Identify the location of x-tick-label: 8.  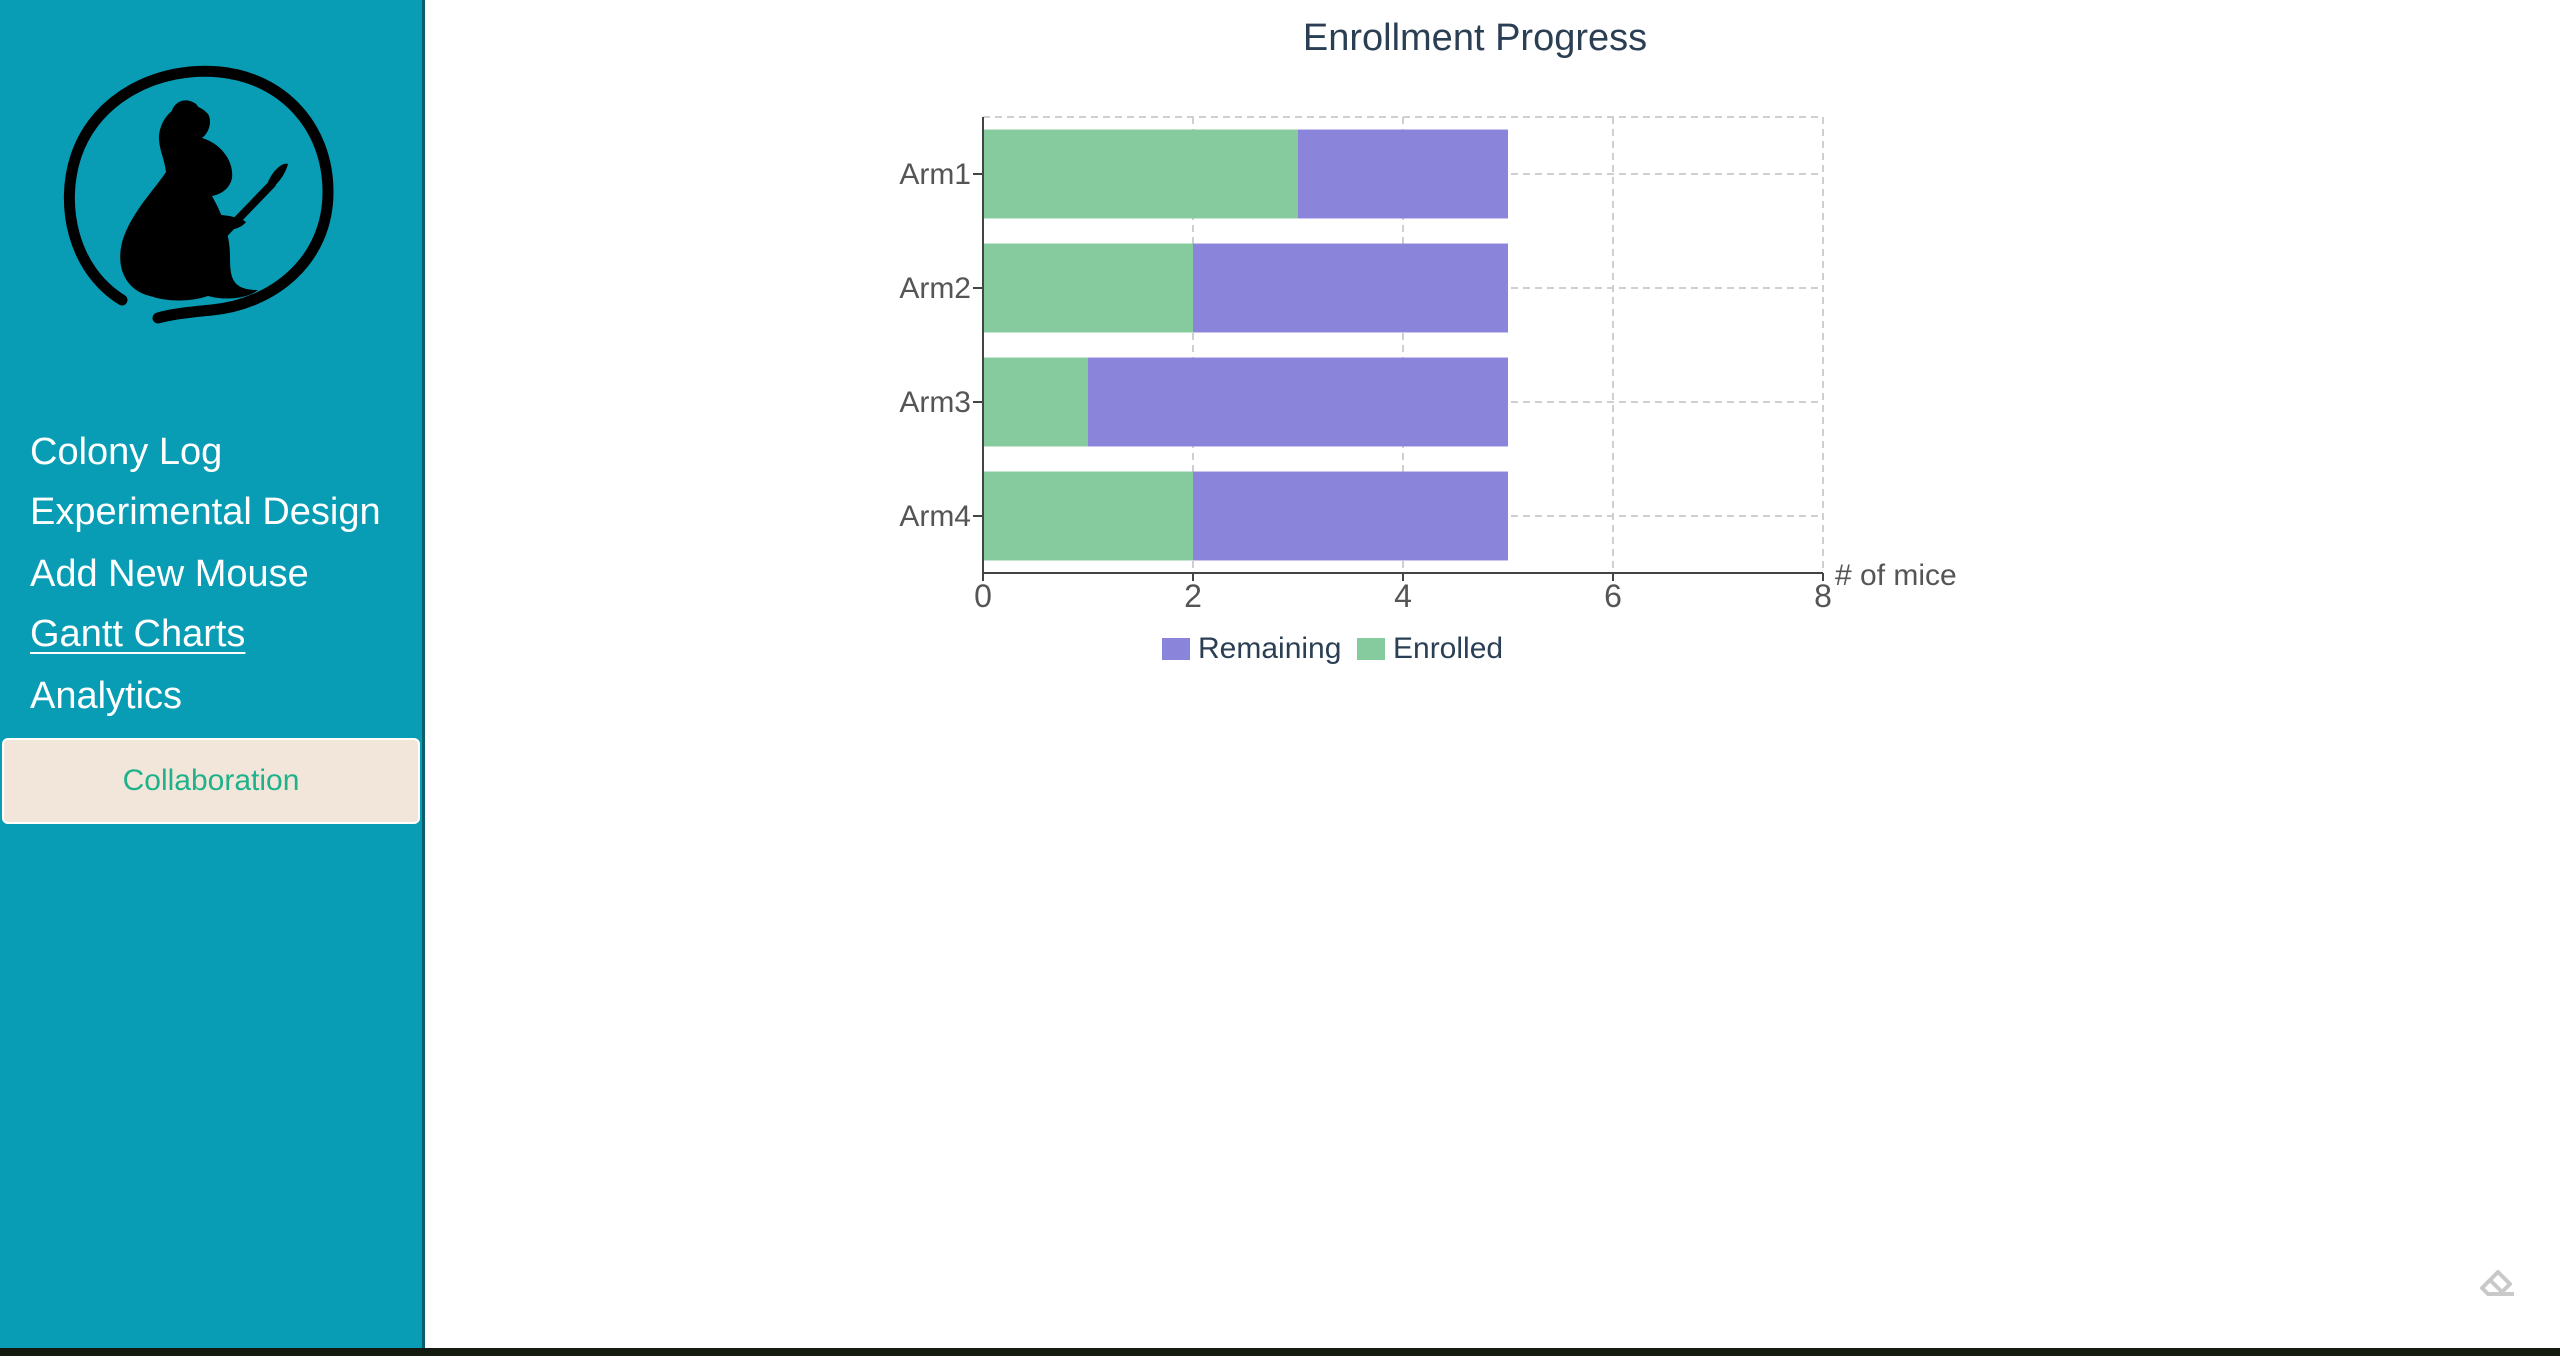
(1823, 596).